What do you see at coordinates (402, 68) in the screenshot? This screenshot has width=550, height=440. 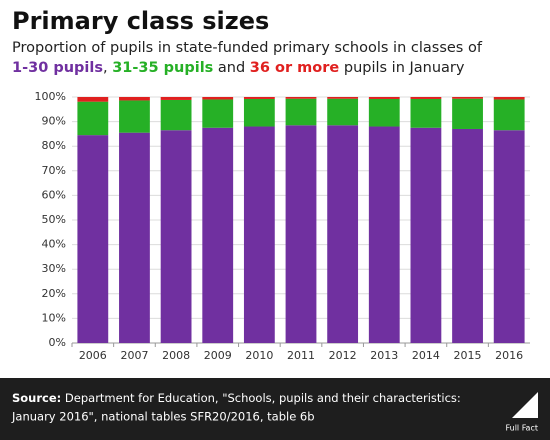 I see `subtitle-part: pupils in January` at bounding box center [402, 68].